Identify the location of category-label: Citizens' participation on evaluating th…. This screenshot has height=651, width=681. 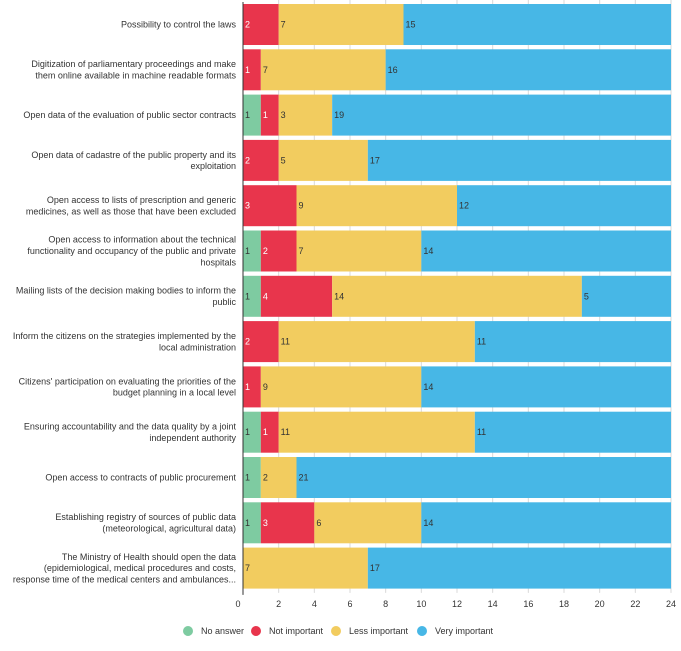
(127, 386).